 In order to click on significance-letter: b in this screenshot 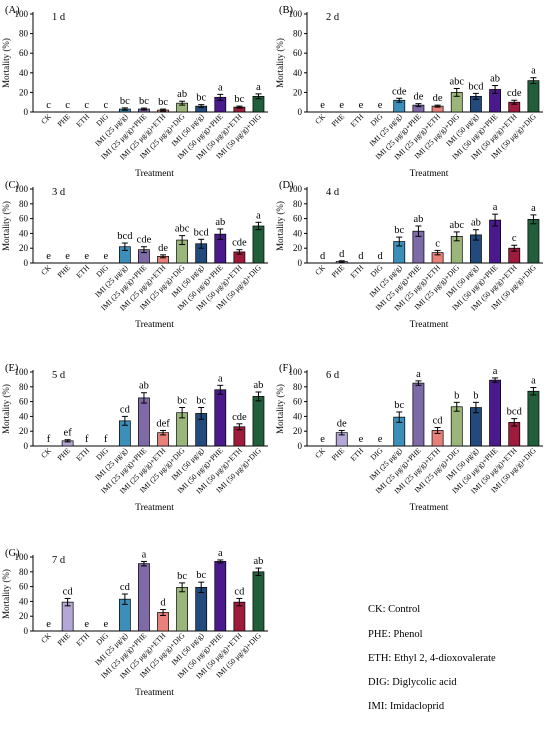, I will do `click(456, 395)`.